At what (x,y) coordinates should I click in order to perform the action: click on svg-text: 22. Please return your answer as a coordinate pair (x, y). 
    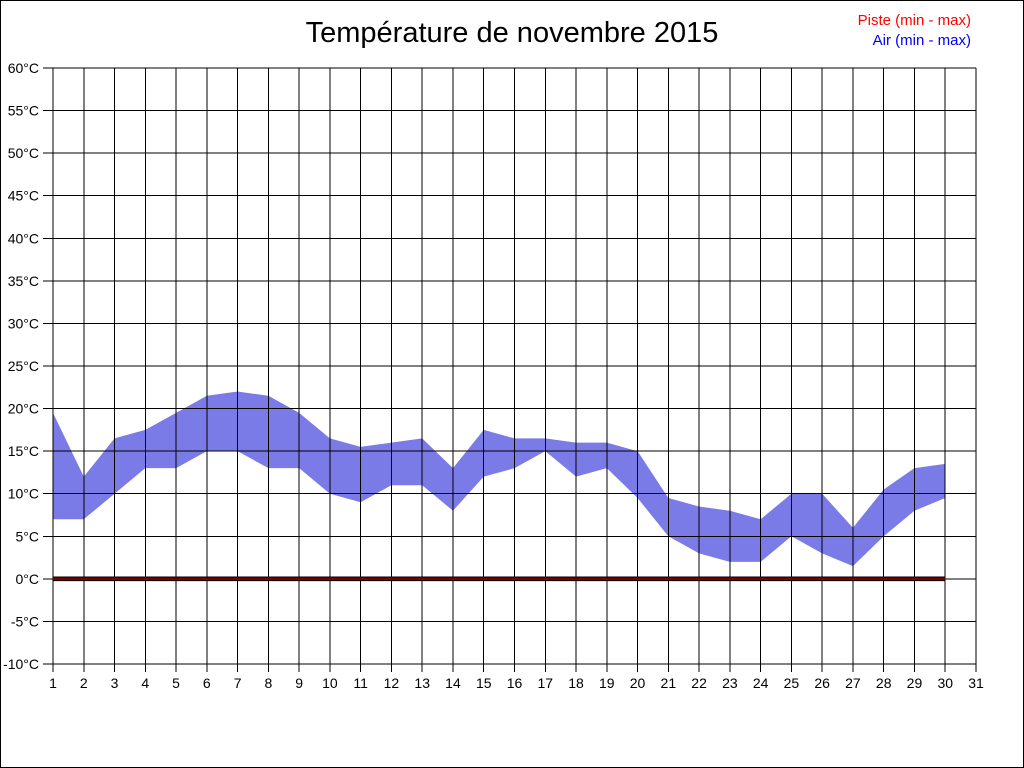
    Looking at the image, I should click on (699, 683).